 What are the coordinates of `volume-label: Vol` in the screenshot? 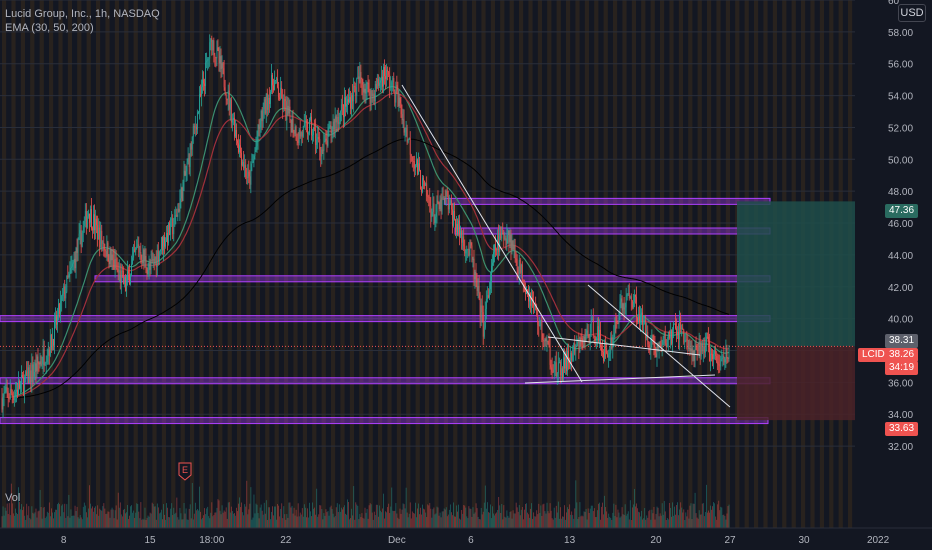 It's located at (13, 498).